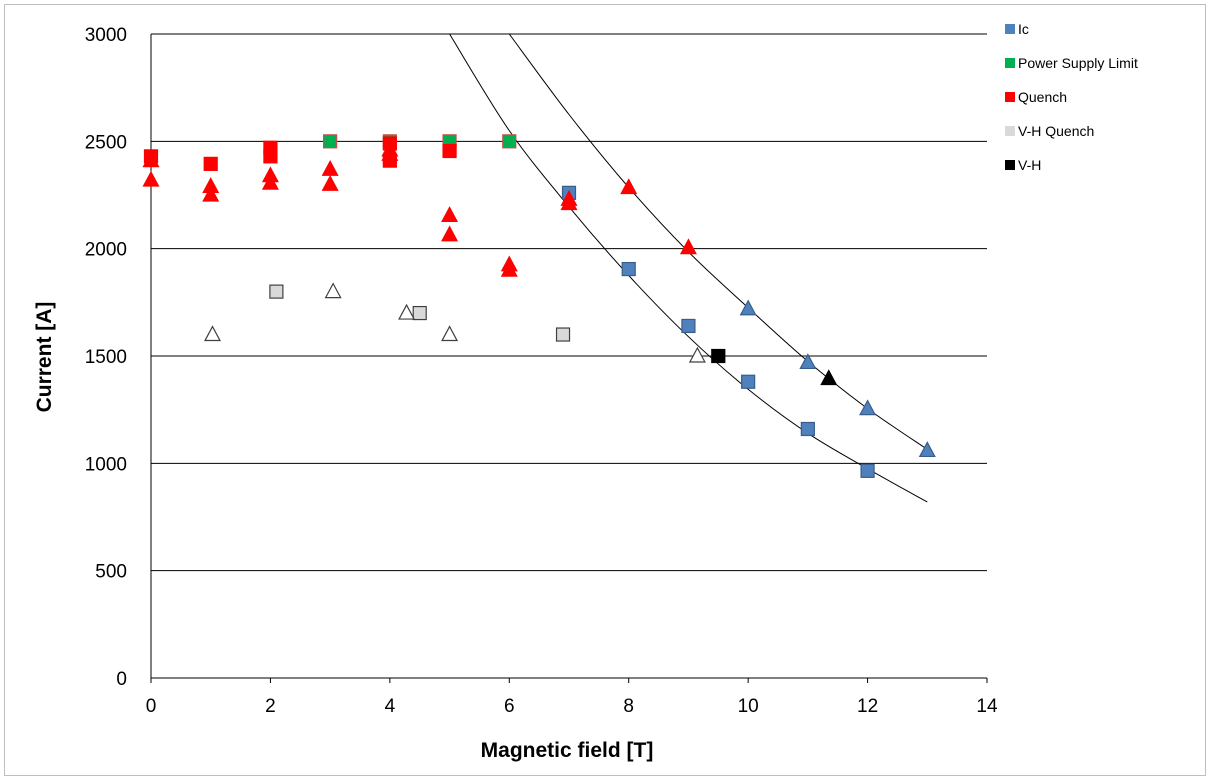  Describe the element at coordinates (1023, 29) in the screenshot. I see `legend-label-ic: Ic` at that location.